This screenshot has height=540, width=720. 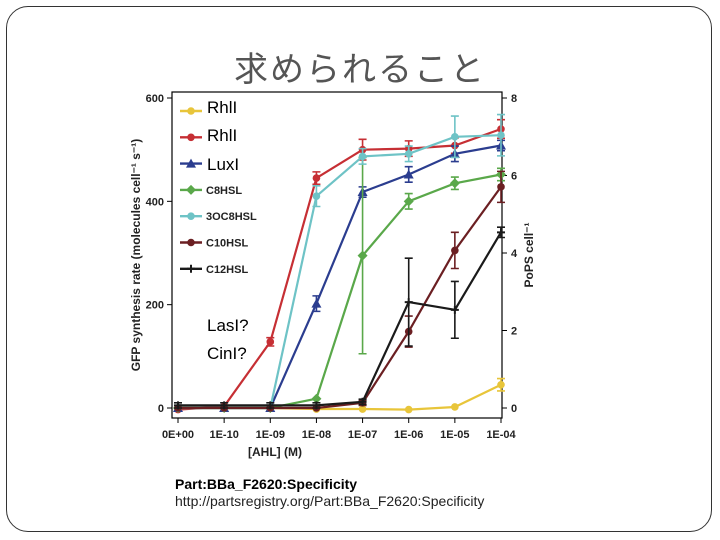 I want to click on x-tick-label: 1E-07, so click(x=362, y=435).